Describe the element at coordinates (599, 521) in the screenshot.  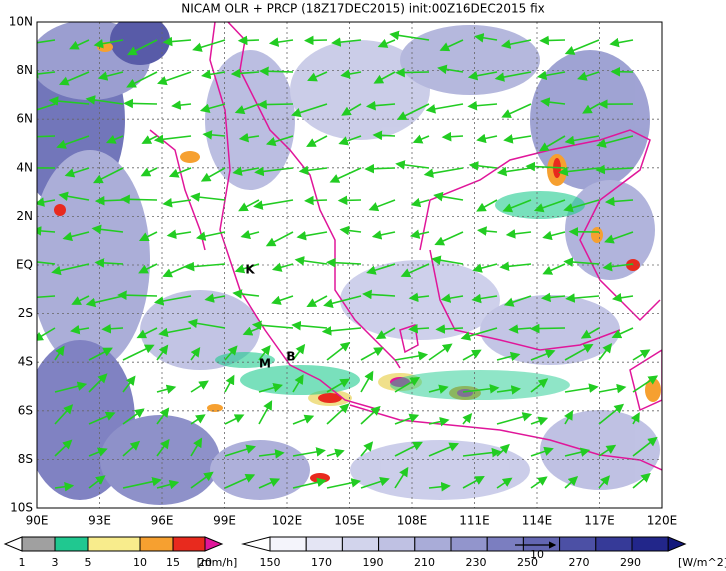
I see `lon-label: 117E` at that location.